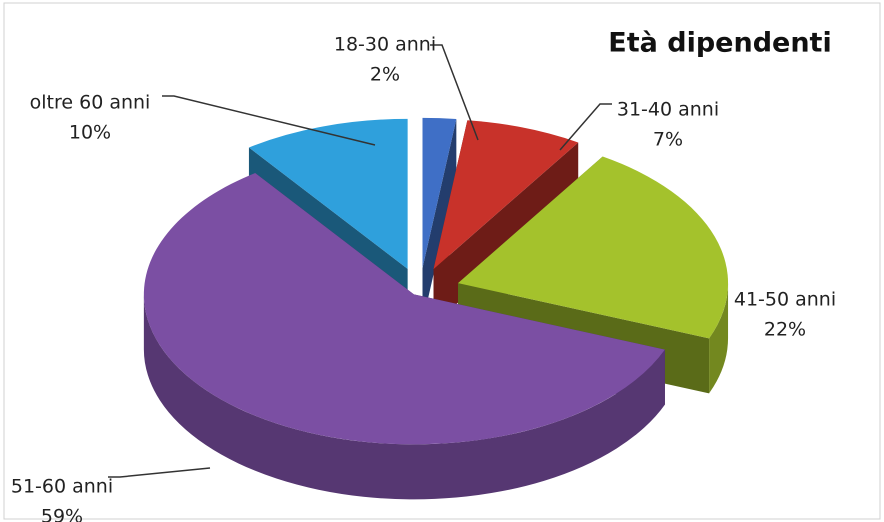  I want to click on slice-value-label: 7%, so click(668, 140).